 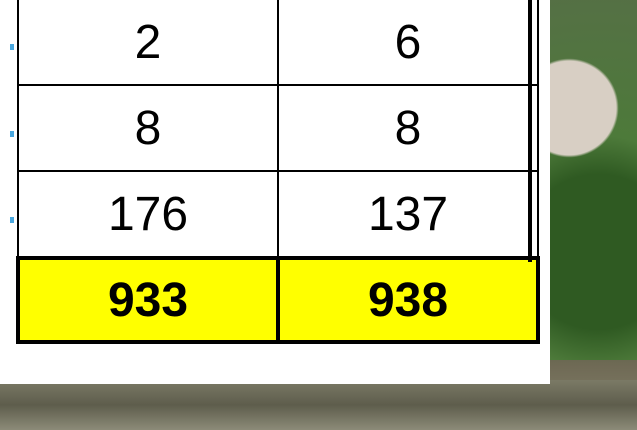 What do you see at coordinates (530, 131) in the screenshot?
I see `table-border` at bounding box center [530, 131].